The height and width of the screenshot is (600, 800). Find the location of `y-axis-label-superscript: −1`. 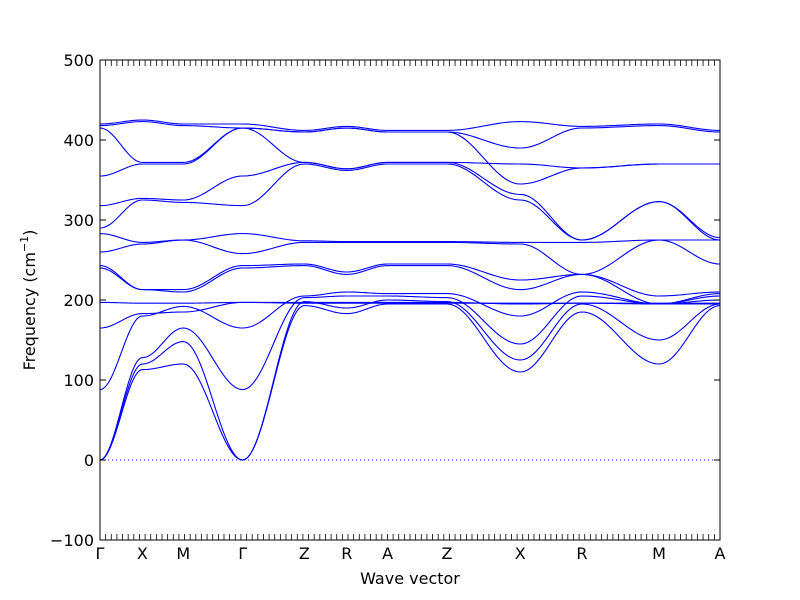

y-axis-label-superscript: −1 is located at coordinates (24, 244).